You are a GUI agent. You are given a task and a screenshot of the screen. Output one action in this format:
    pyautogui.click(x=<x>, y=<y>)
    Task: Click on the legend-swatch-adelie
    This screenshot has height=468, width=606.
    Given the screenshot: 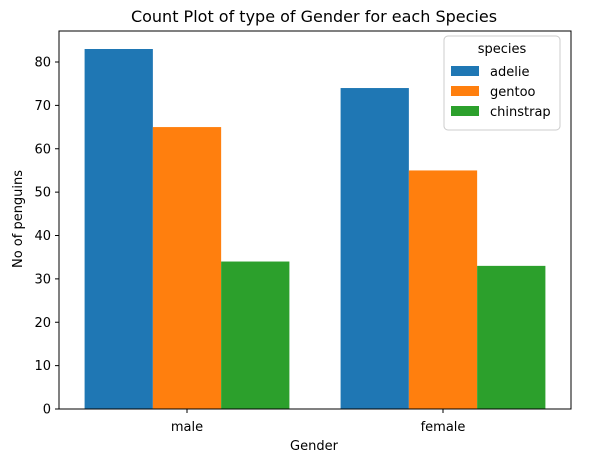 What is the action you would take?
    pyautogui.click(x=465, y=71)
    